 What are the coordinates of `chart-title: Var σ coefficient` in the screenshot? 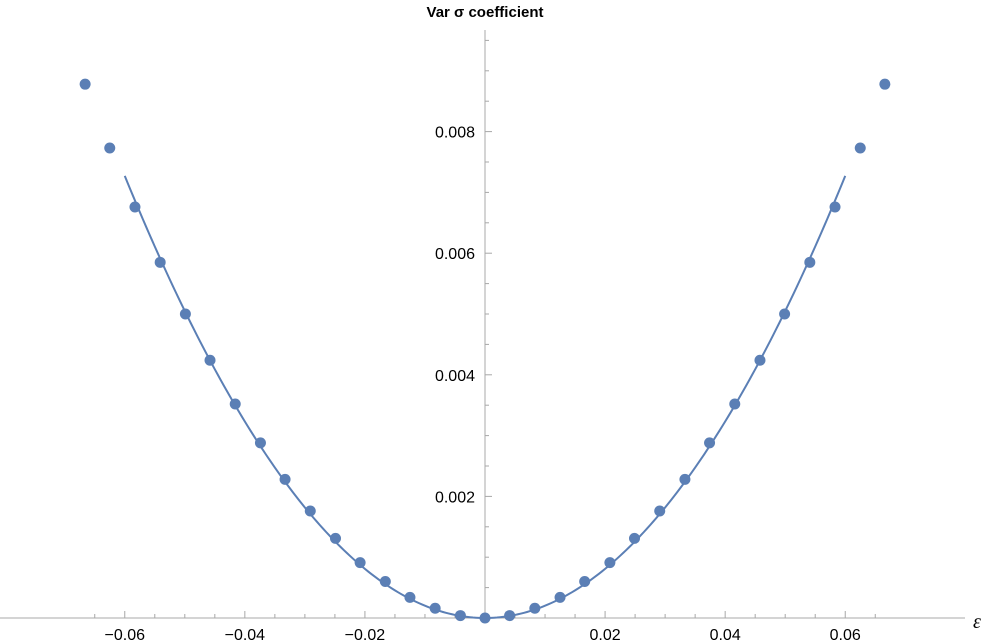 It's located at (485, 12).